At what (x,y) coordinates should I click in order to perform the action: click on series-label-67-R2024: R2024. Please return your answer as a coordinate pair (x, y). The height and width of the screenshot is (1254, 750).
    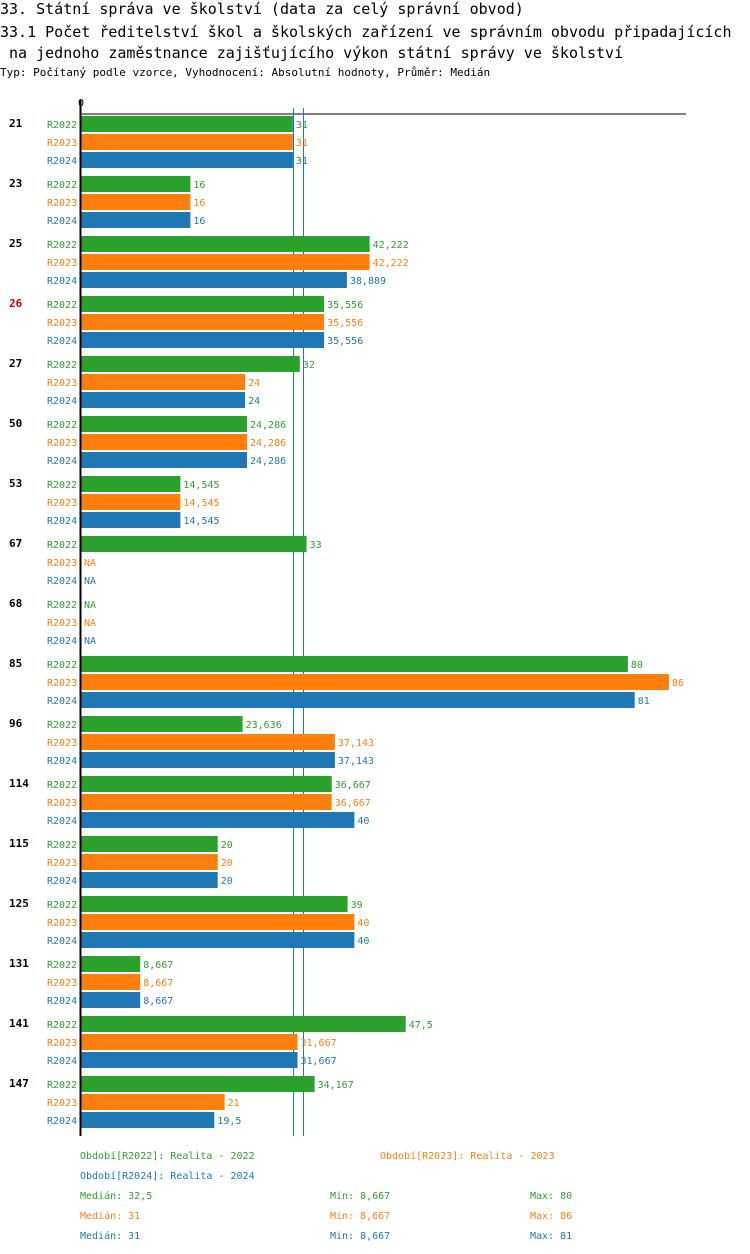
    Looking at the image, I should click on (62, 581).